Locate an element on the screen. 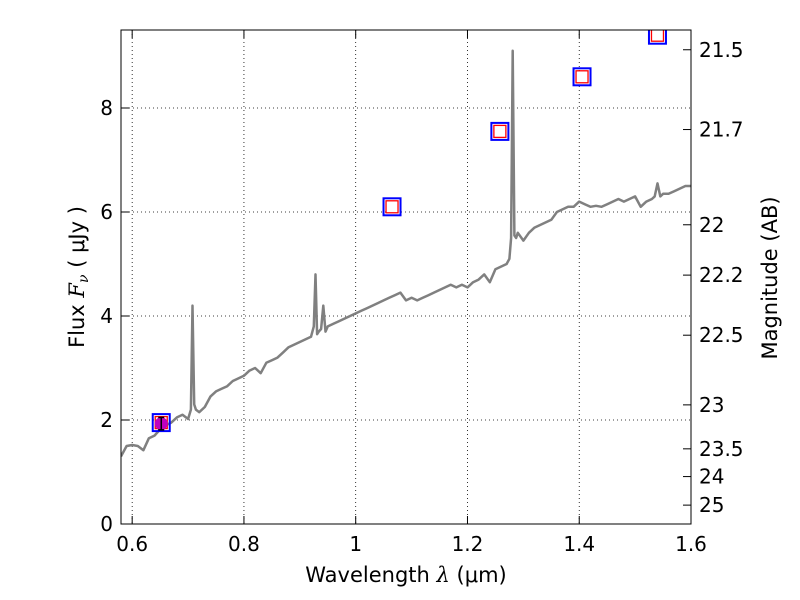 The image size is (800, 600). y-axis-unit: ( μJy ) is located at coordinates (77, 237).